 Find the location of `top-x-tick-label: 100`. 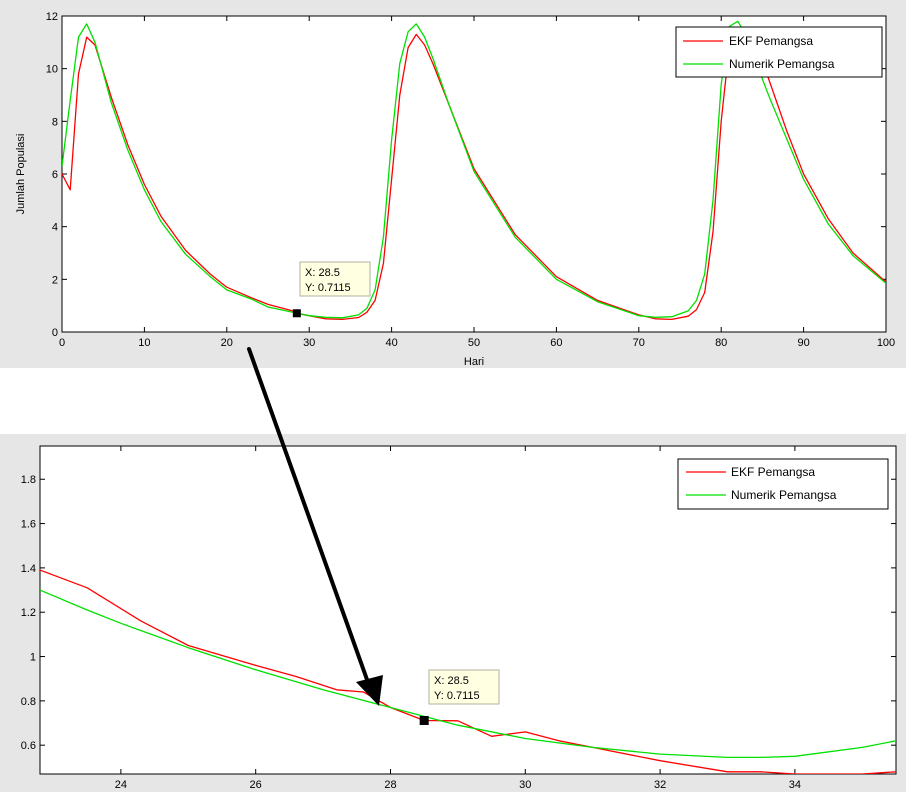

top-x-tick-label: 100 is located at coordinates (886, 343).